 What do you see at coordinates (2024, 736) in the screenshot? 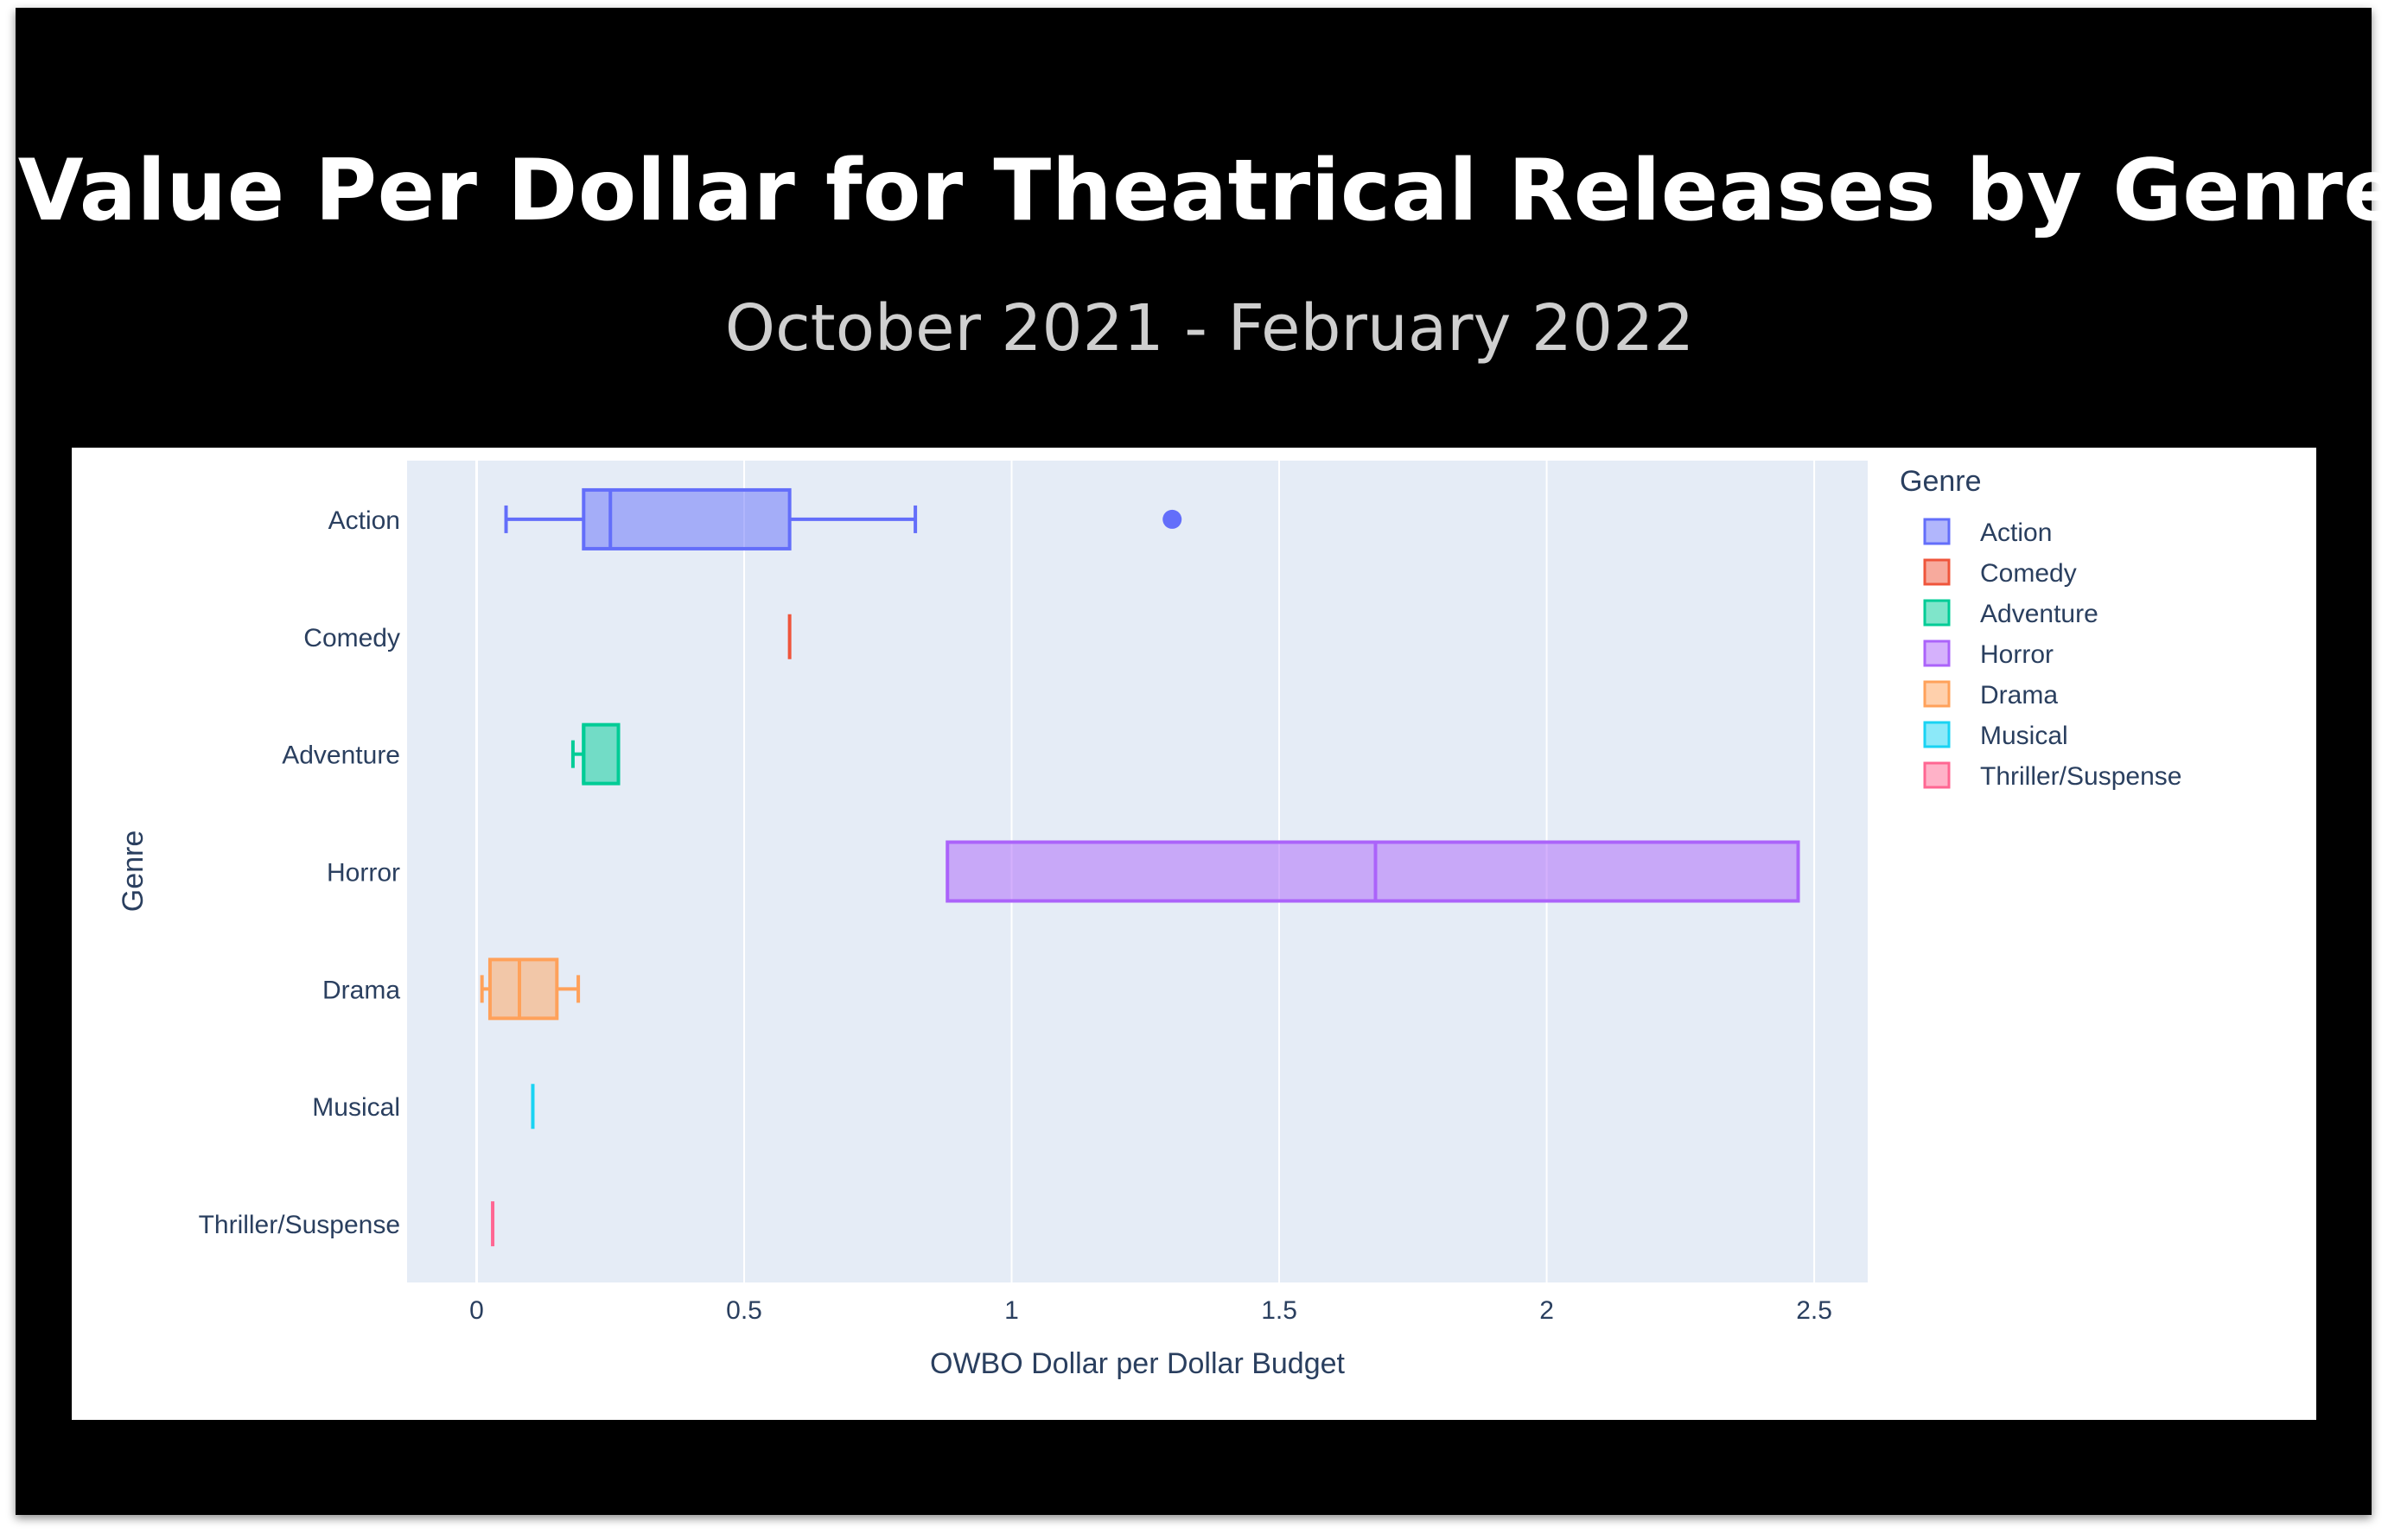
I see `legend-label: Musical` at bounding box center [2024, 736].